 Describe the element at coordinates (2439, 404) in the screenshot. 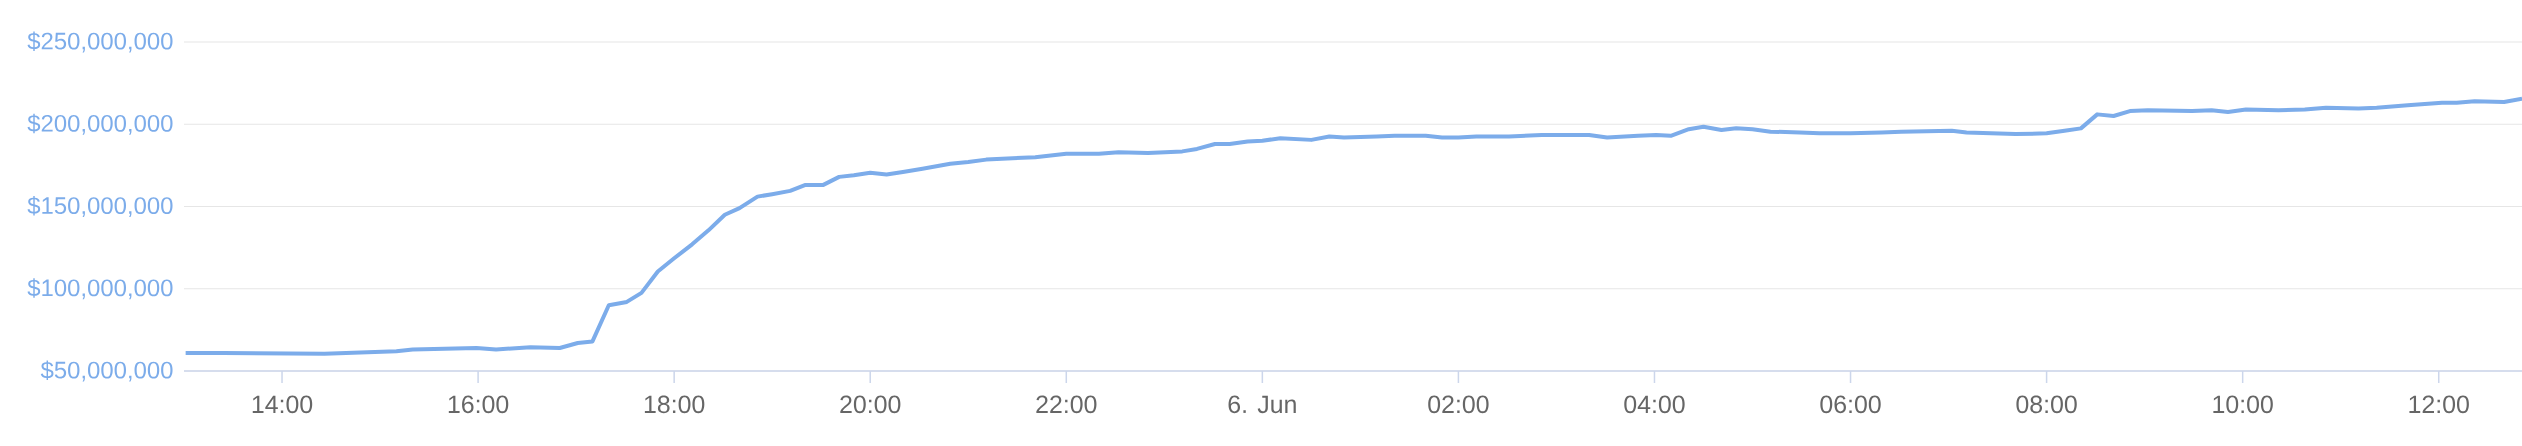

I see `x-tick-label: 12:00` at that location.